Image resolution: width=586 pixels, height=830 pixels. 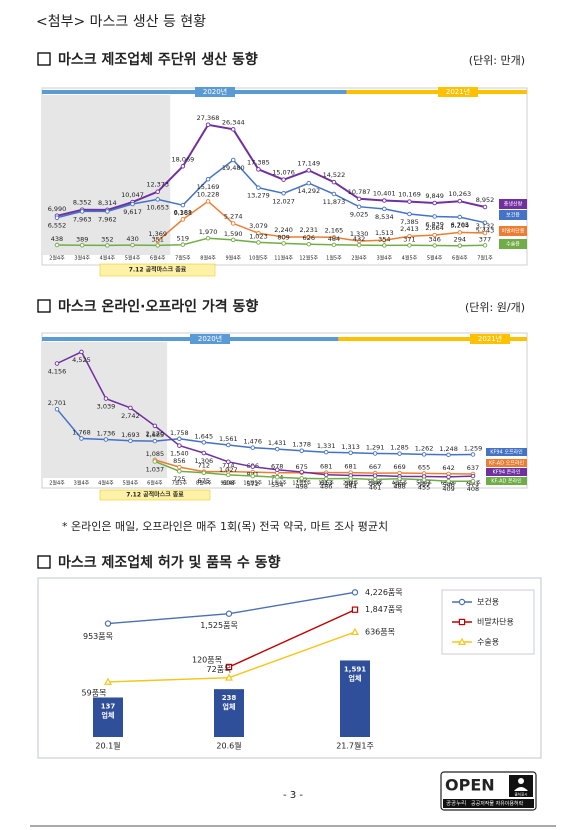 I want to click on logo-title: OPEN, so click(x=470, y=785).